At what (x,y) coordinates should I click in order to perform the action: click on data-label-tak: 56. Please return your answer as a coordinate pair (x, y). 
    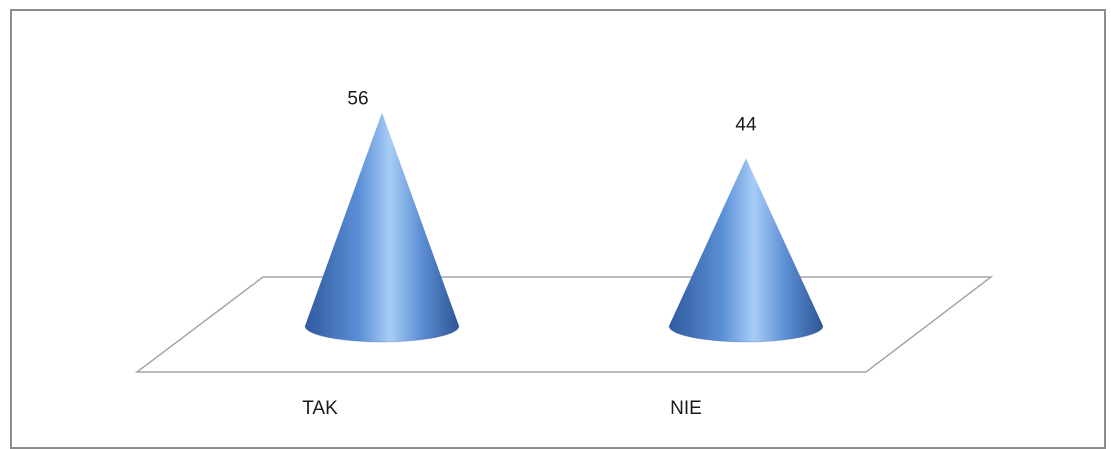
    Looking at the image, I should click on (357, 99).